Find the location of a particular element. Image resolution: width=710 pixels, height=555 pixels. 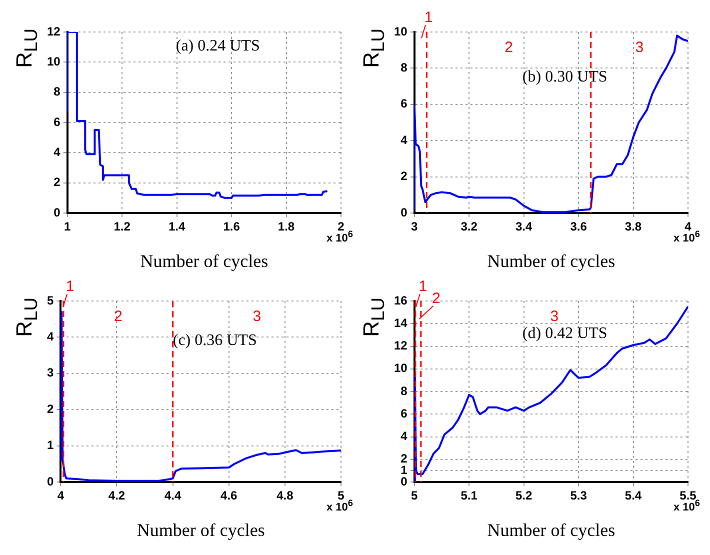

x-tick-label: 4.4 is located at coordinates (173, 495).